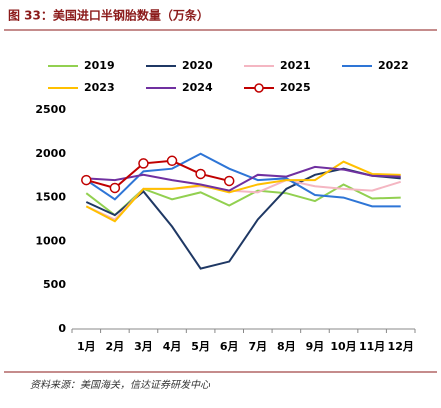 This screenshot has width=441, height=408. Describe the element at coordinates (257, 346) in the screenshot. I see `x-tick-label: 7月` at that location.